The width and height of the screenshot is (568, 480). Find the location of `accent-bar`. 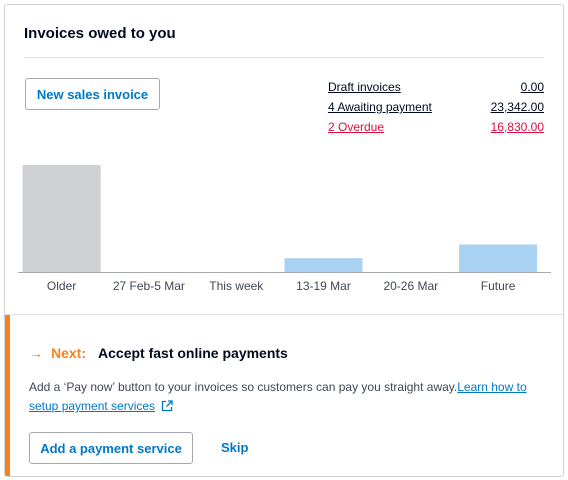

accent-bar is located at coordinates (7, 395).